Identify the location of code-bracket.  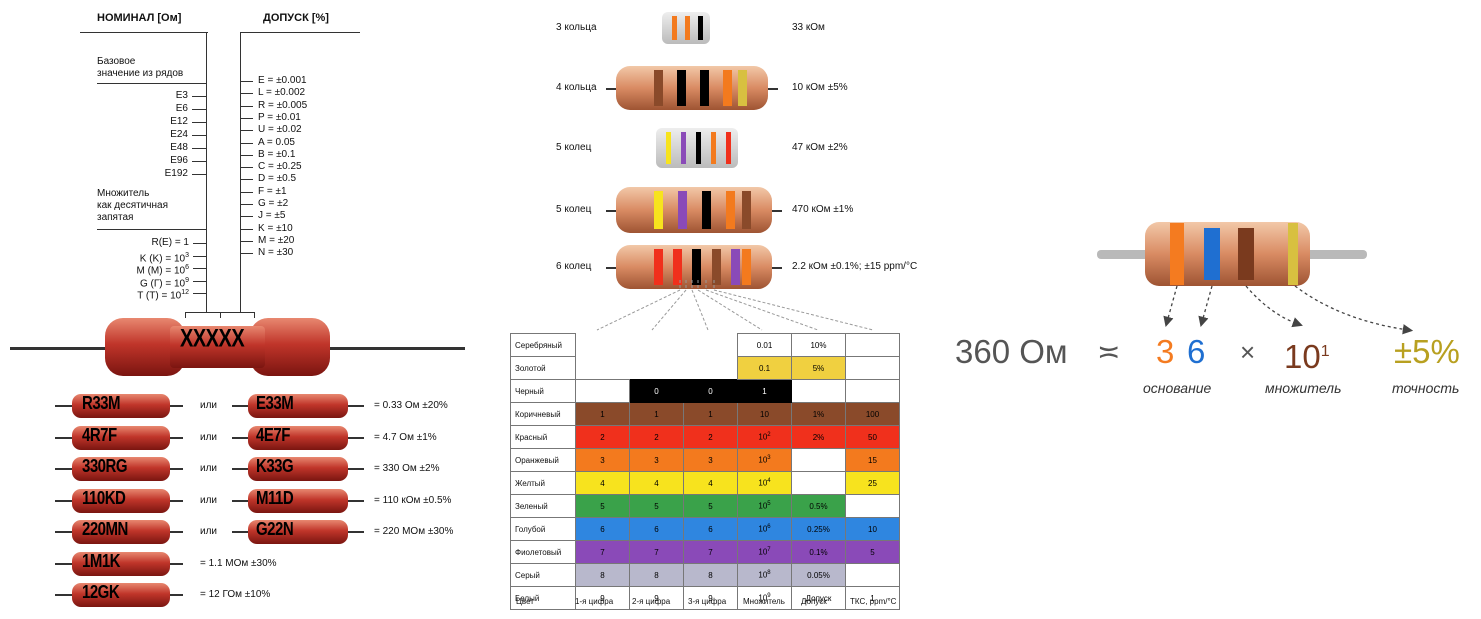
(220, 315).